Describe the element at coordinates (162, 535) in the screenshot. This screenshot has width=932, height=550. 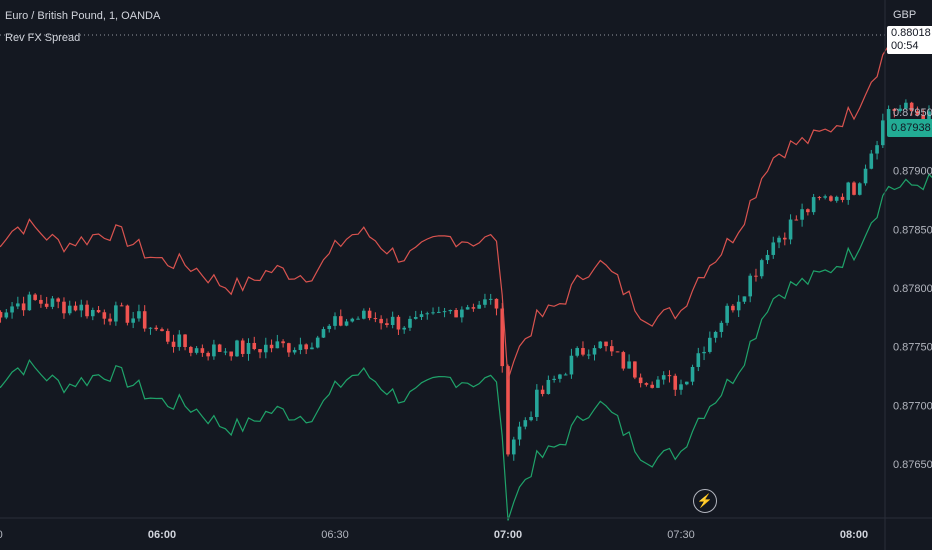
I see `time-tick-label: 06:00` at that location.